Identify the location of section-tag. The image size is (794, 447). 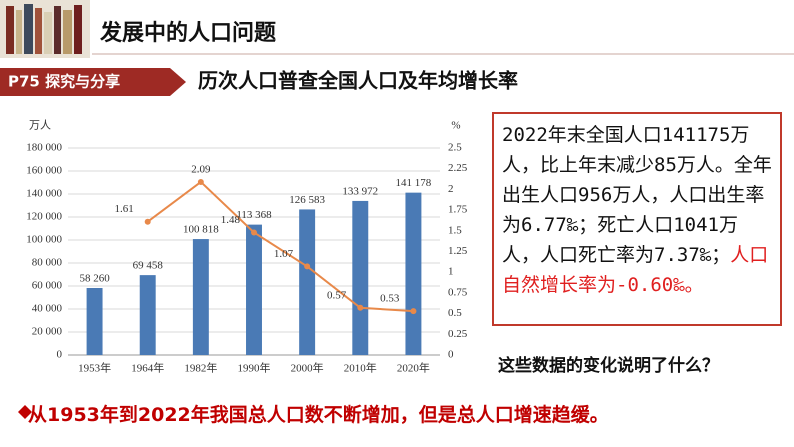
(93, 82).